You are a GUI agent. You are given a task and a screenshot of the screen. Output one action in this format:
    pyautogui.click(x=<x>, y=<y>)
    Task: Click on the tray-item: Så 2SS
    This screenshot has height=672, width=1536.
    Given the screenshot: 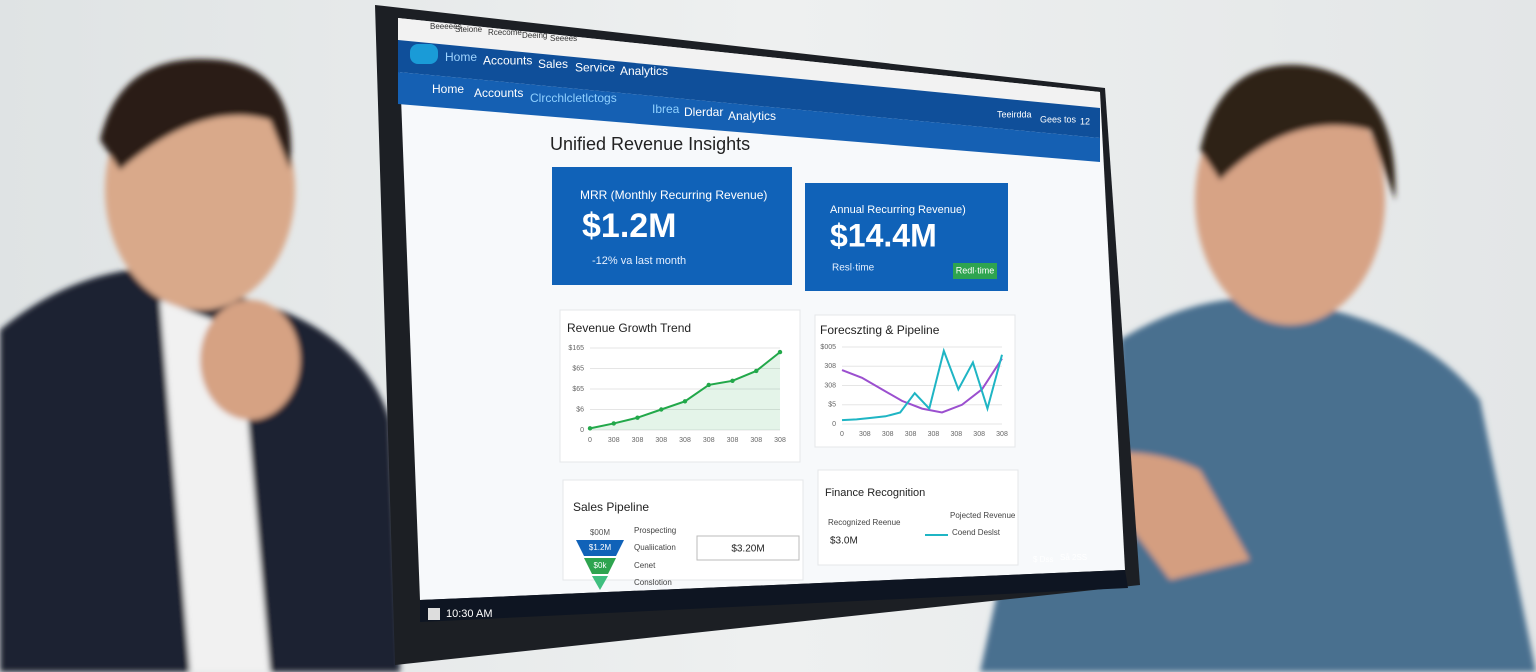 What is the action you would take?
    pyautogui.click(x=1073, y=557)
    